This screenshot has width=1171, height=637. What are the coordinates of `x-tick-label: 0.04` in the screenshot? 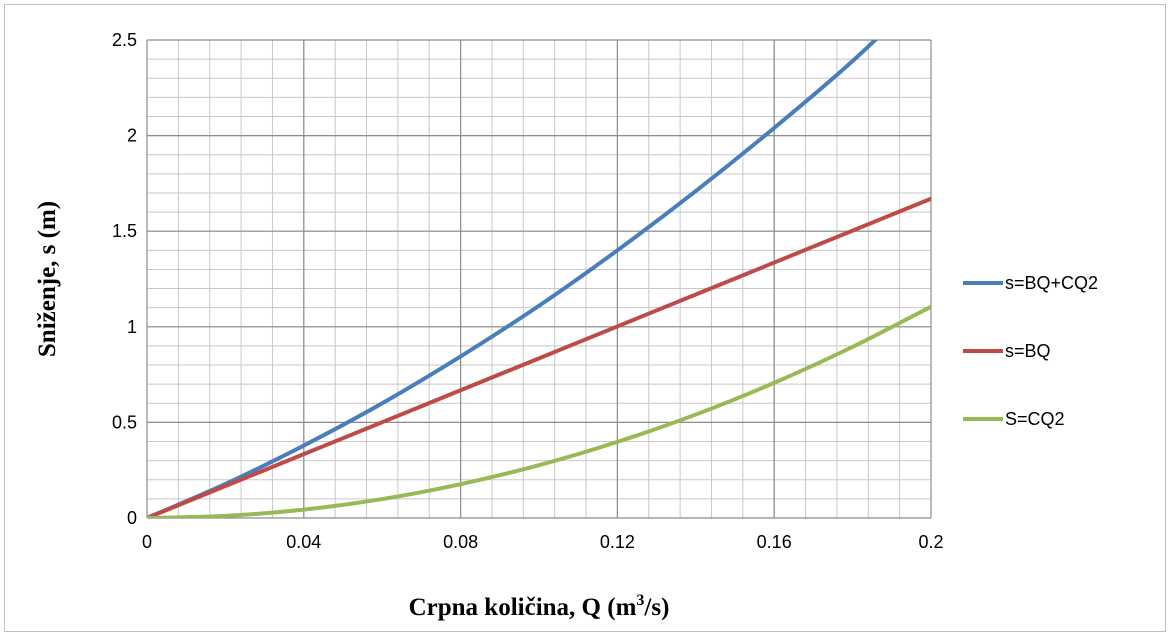 It's located at (303, 542).